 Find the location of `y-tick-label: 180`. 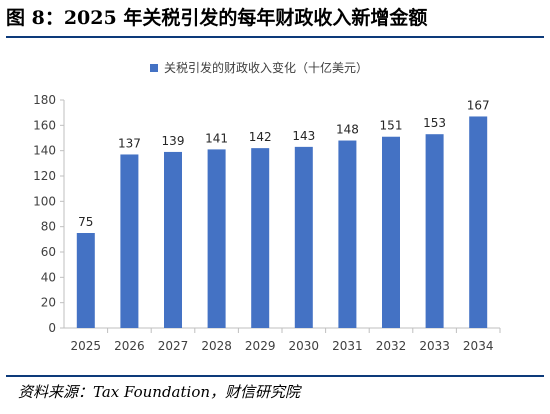

y-tick-label: 180 is located at coordinates (44, 100).